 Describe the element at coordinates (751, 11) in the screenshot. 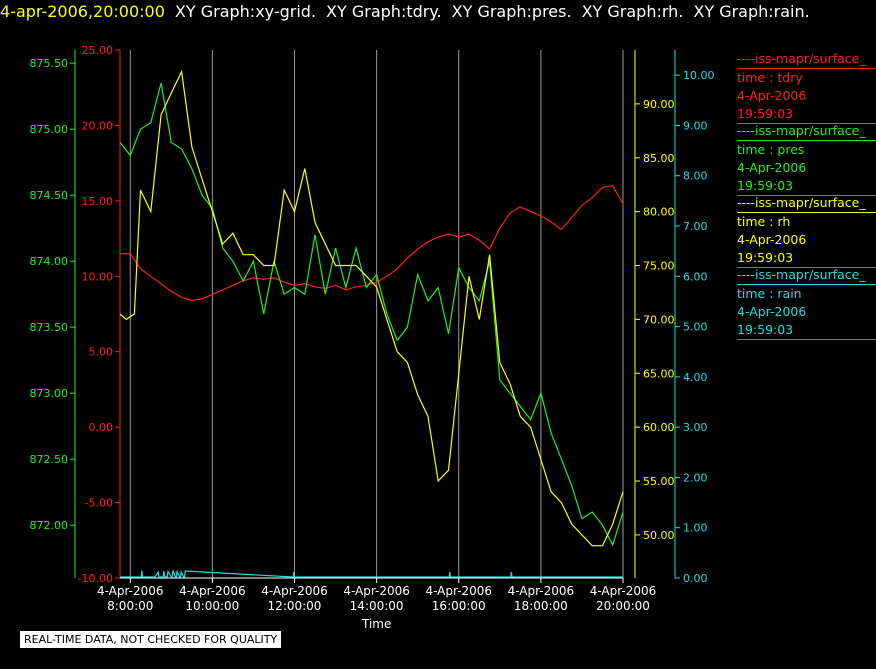

I see `graph-title-rain: XY Graph:rain.` at that location.